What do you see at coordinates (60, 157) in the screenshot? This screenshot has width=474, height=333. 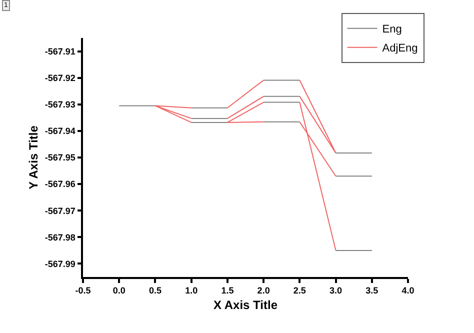 I see `y-tick-label: -567.95` at bounding box center [60, 157].